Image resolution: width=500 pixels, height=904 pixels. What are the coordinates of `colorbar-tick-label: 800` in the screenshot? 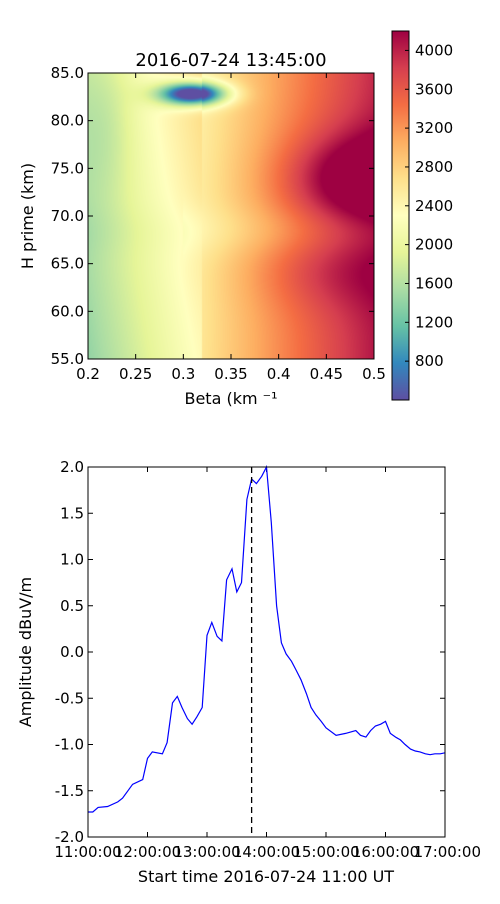 It's located at (429, 361).